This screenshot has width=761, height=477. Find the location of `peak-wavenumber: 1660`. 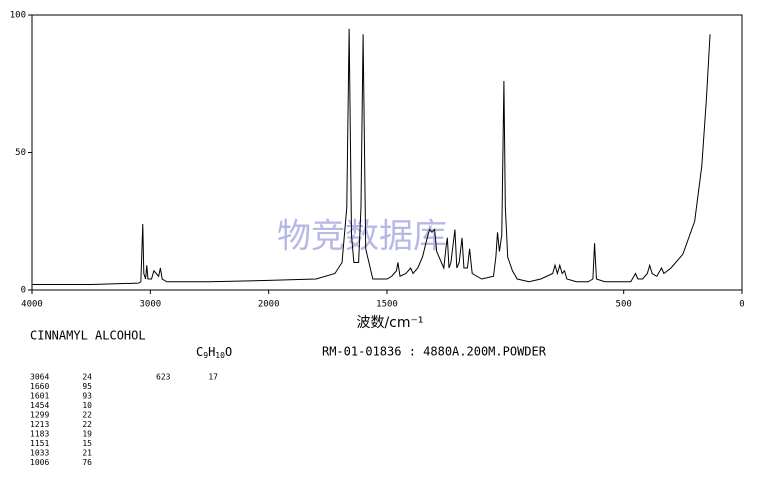

peak-wavenumber: 1660 is located at coordinates (39, 386).